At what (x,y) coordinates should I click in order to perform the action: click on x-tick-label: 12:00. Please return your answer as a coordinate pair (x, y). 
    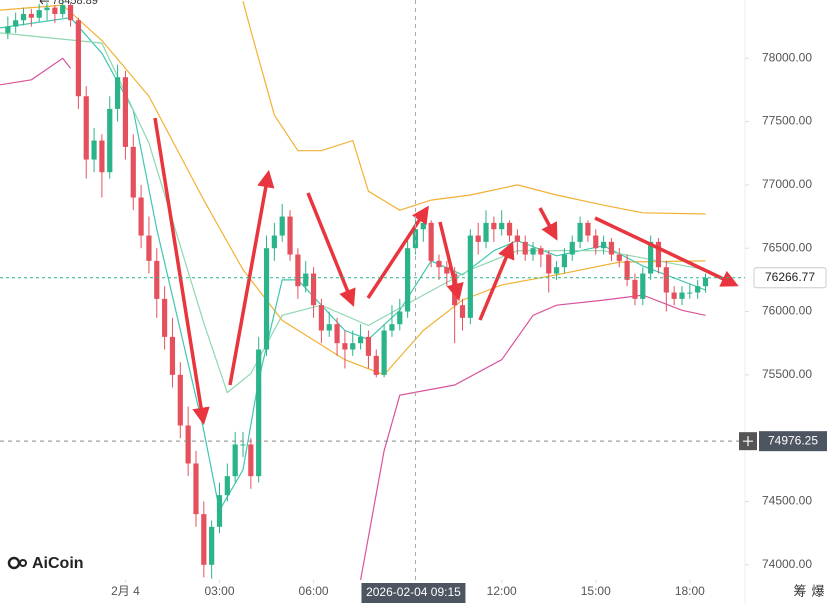
    Looking at the image, I should click on (502, 591).